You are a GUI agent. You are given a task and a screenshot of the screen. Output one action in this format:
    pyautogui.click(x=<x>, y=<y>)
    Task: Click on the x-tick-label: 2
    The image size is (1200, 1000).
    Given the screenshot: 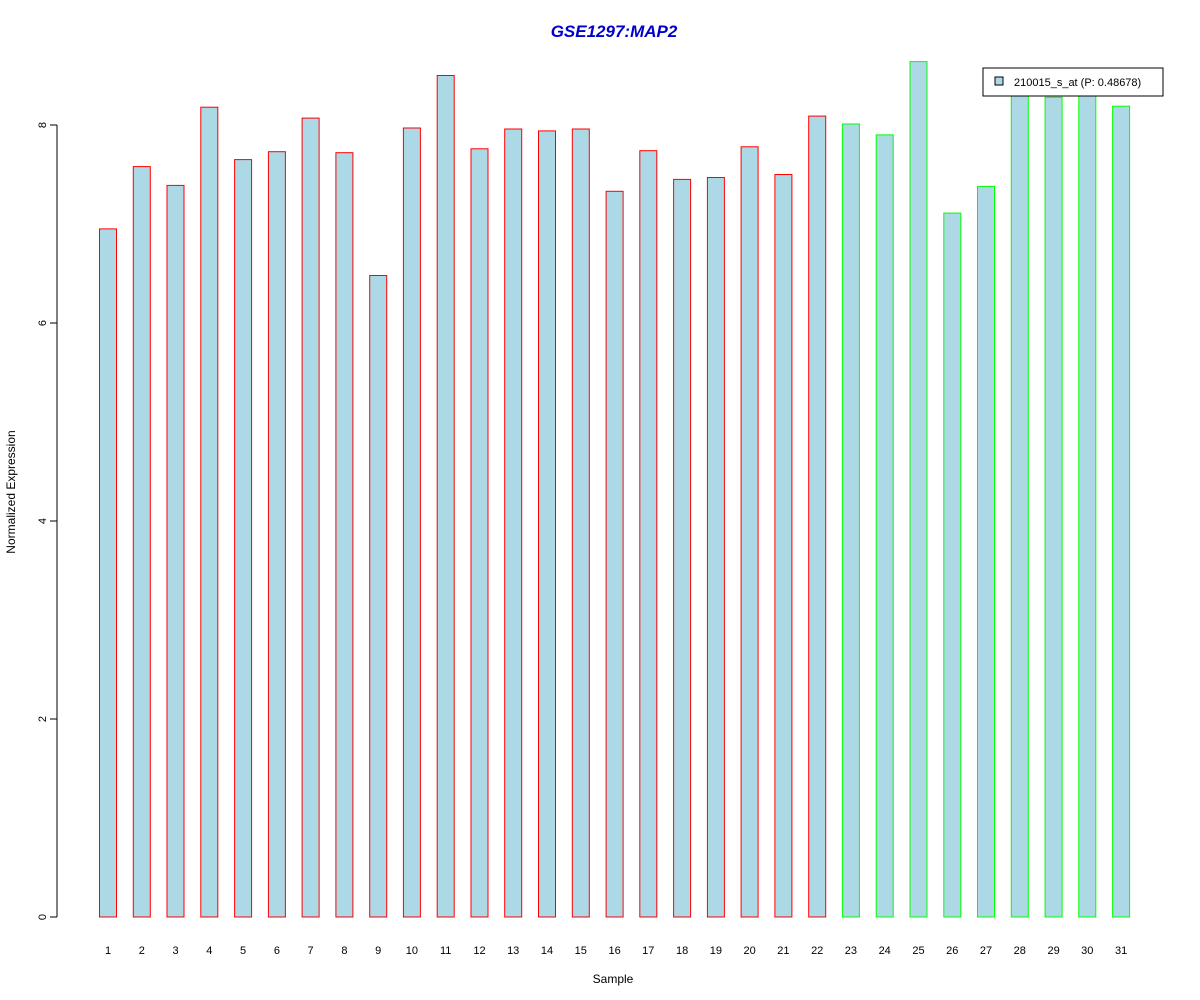 What is the action you would take?
    pyautogui.click(x=142, y=951)
    